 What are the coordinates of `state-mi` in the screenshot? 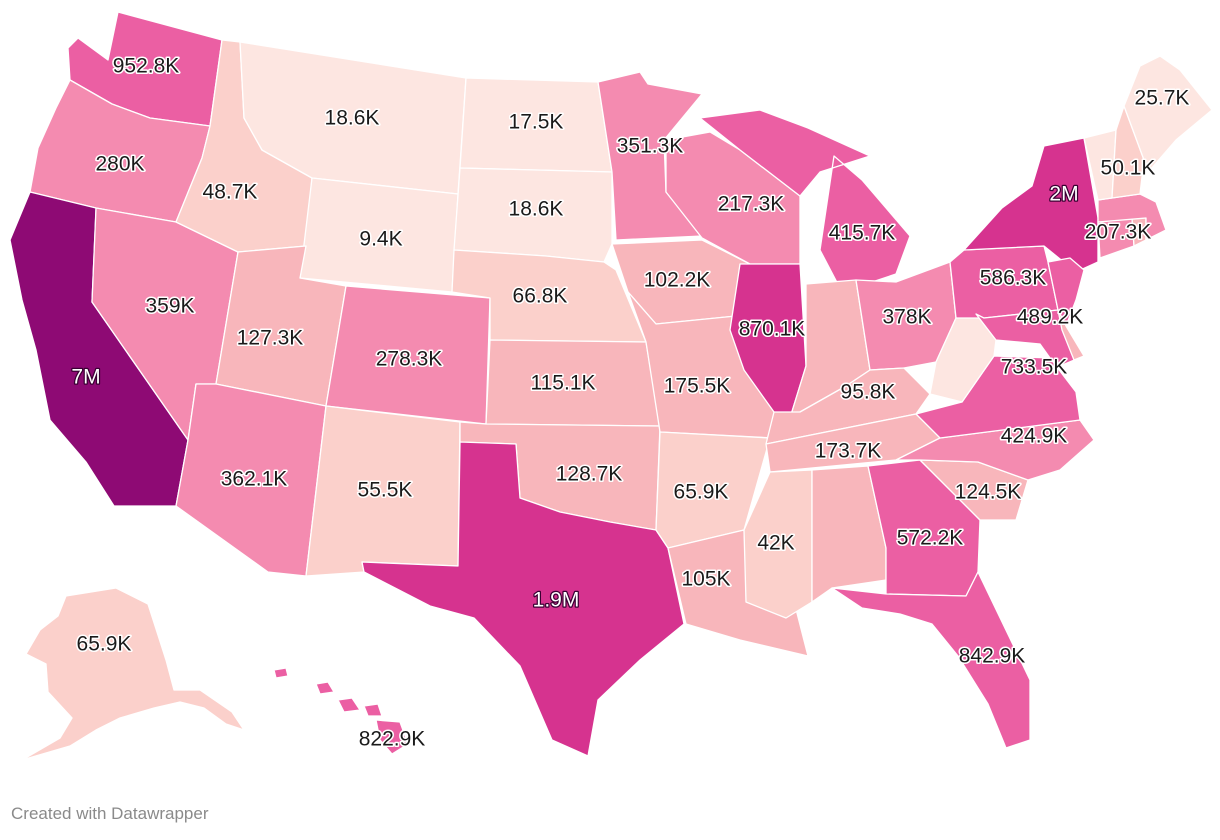 It's located at (805, 201).